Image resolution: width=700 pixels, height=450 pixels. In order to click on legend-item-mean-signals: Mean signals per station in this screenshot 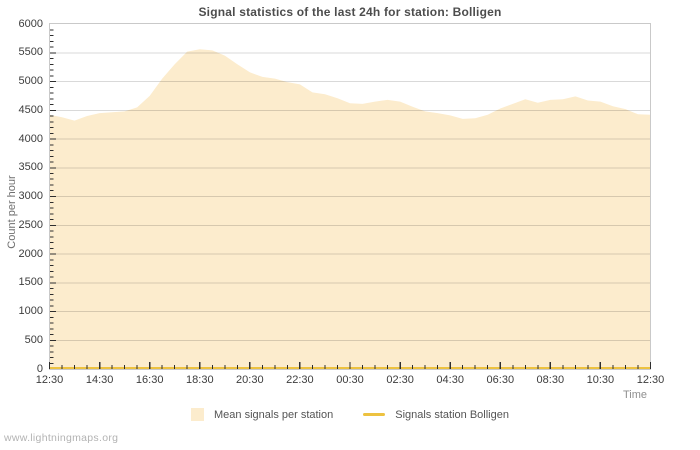, I will do `click(262, 414)`.